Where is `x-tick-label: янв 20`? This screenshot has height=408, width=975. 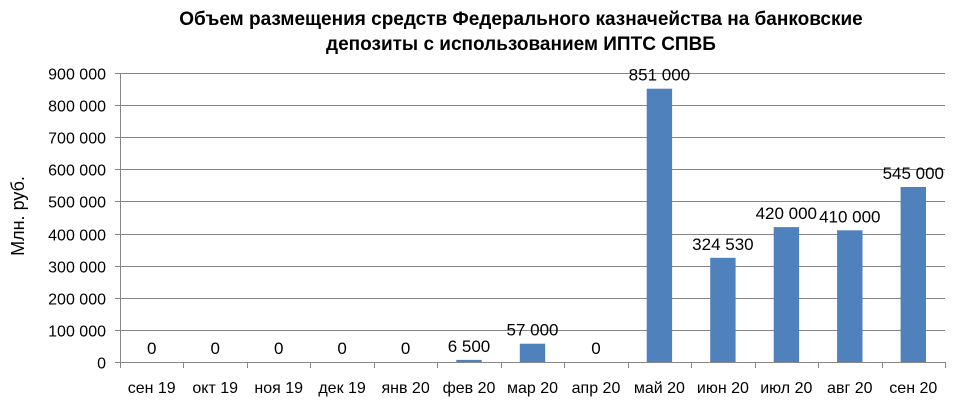 x-tick-label: янв 20 is located at coordinates (405, 388).